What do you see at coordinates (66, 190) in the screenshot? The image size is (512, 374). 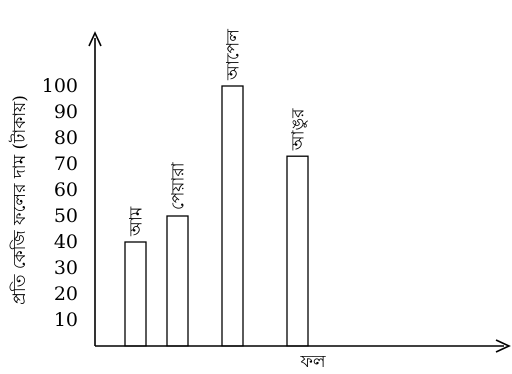 I see `y-tick-label: 60` at bounding box center [66, 190].